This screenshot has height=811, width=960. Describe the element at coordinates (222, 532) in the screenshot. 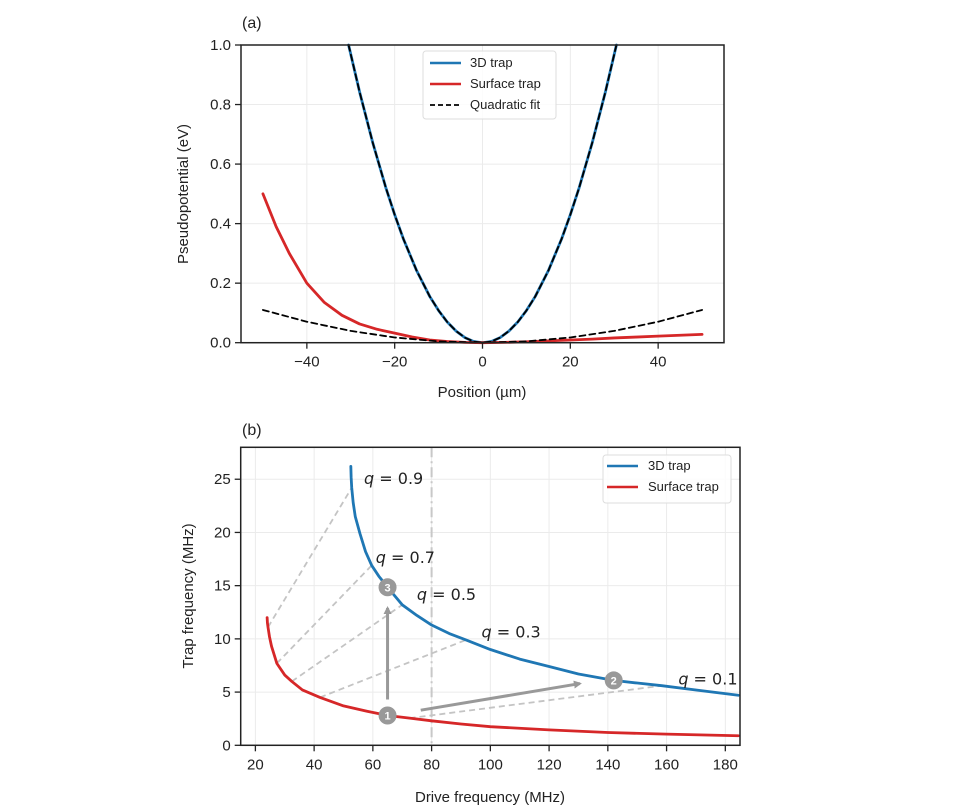

I see `y-tick-label: 20` at that location.